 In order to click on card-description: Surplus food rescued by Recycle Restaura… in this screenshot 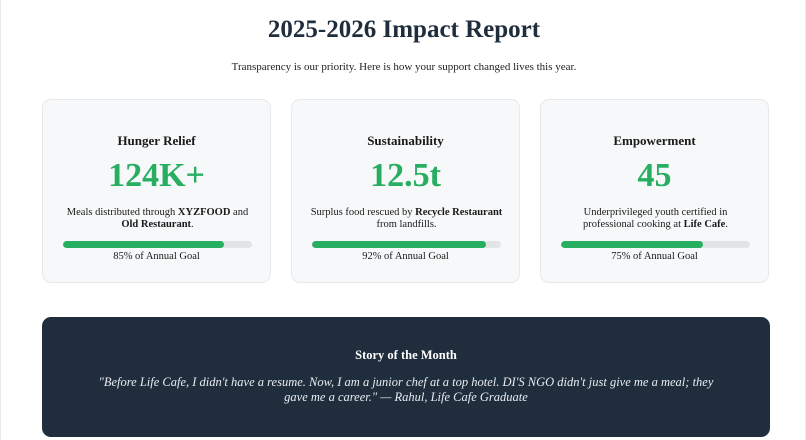, I will do `click(406, 219)`.